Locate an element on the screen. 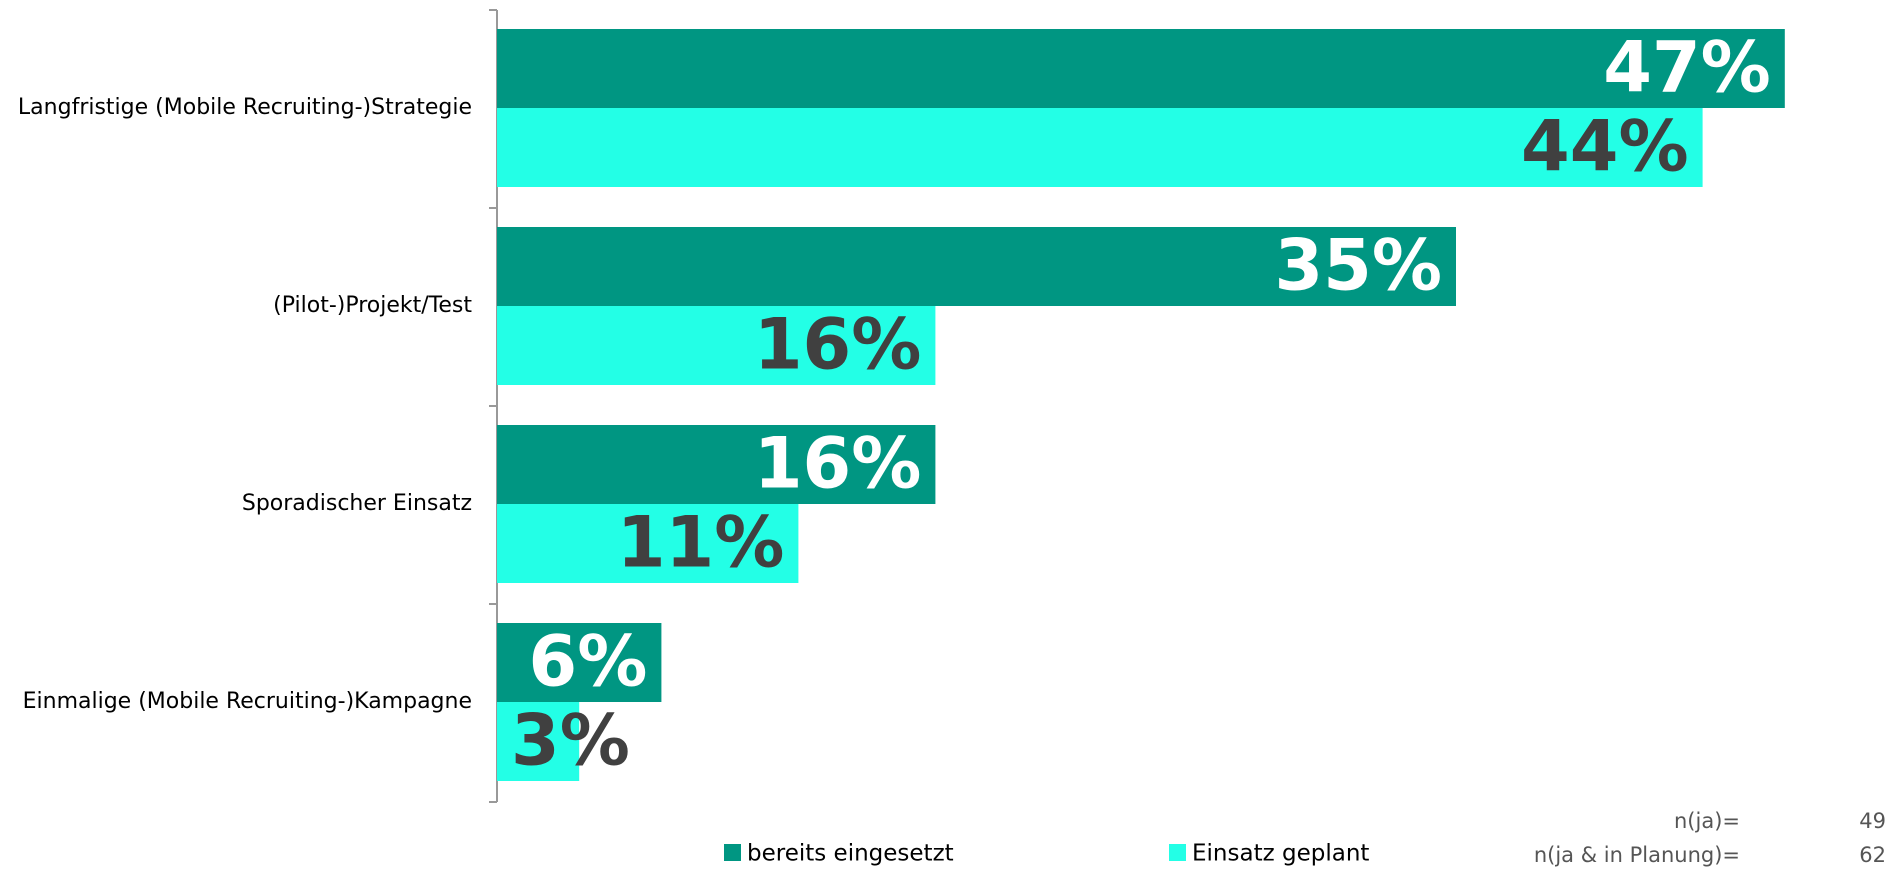 This screenshot has height=870, width=1899. category-label: Einmalige (Mobile Recruiting-)Kampagne is located at coordinates (247, 701).